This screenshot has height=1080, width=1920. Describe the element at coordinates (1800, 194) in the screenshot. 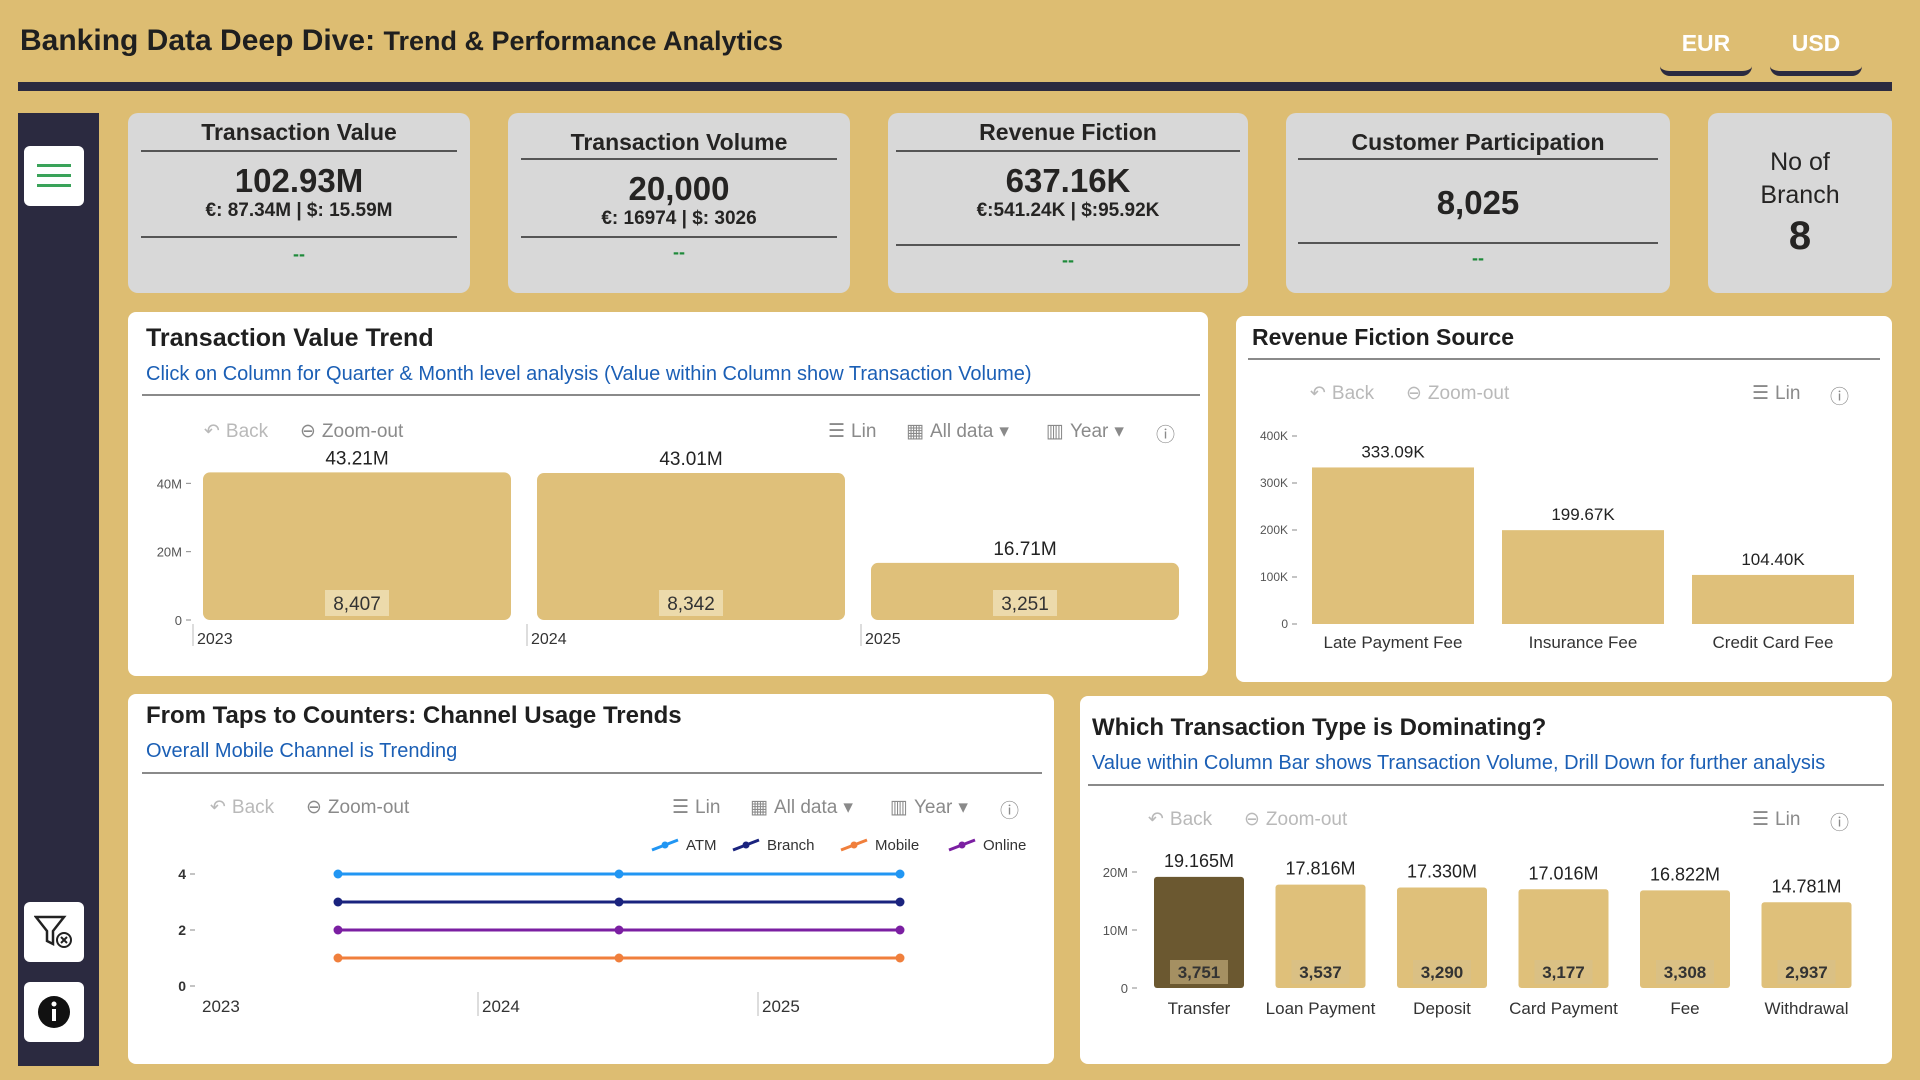

I see `kpi-title-line2: Branch` at that location.